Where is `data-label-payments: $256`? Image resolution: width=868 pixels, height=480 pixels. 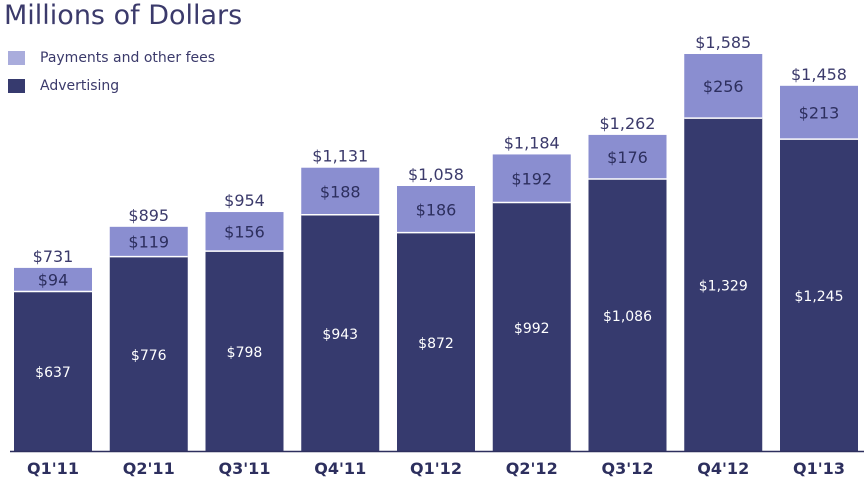
data-label-payments: $256 is located at coordinates (723, 86).